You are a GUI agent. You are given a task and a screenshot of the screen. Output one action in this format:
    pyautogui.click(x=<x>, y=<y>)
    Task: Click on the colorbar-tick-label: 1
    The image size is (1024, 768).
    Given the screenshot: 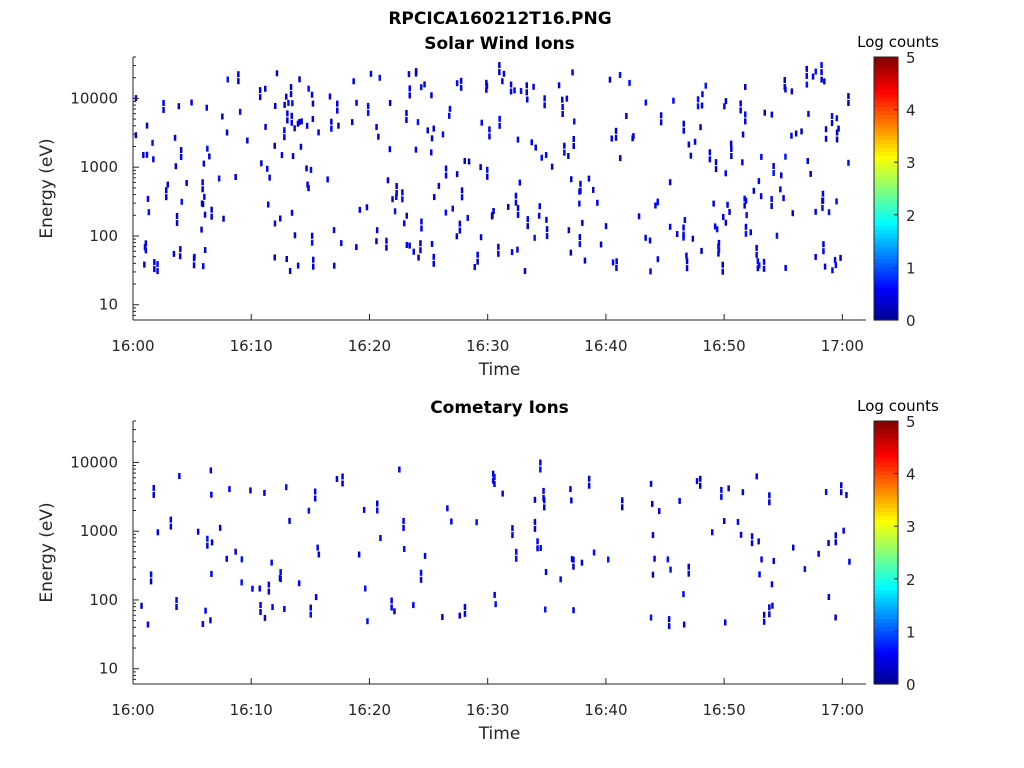 What is the action you would take?
    pyautogui.click(x=911, y=632)
    